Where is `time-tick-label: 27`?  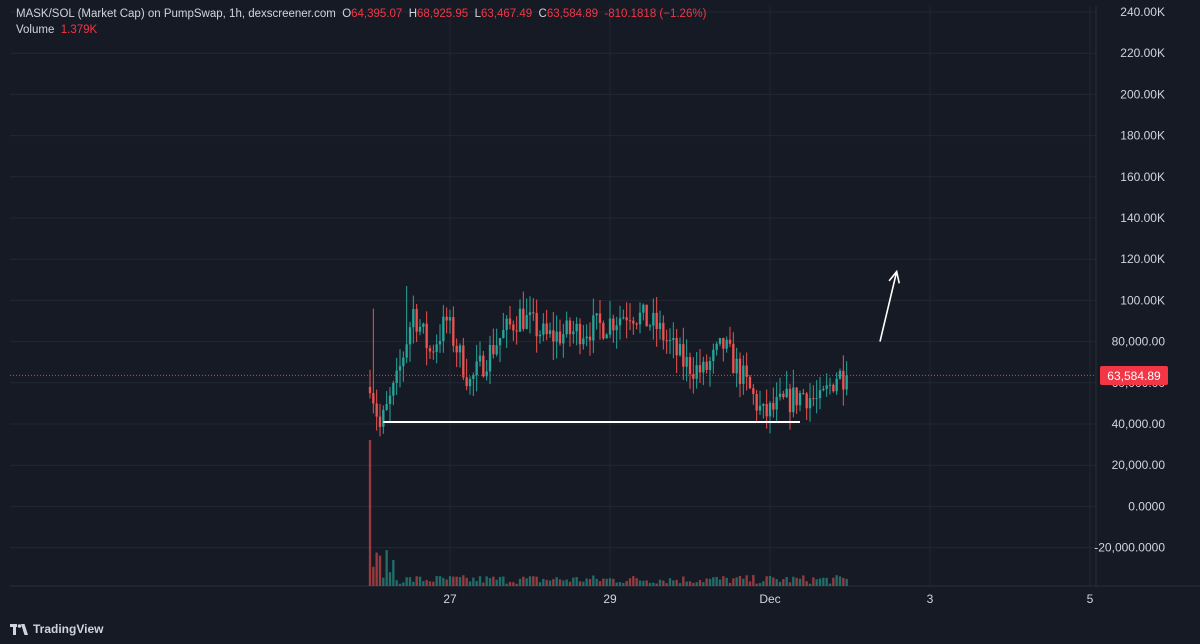 time-tick-label: 27 is located at coordinates (450, 599).